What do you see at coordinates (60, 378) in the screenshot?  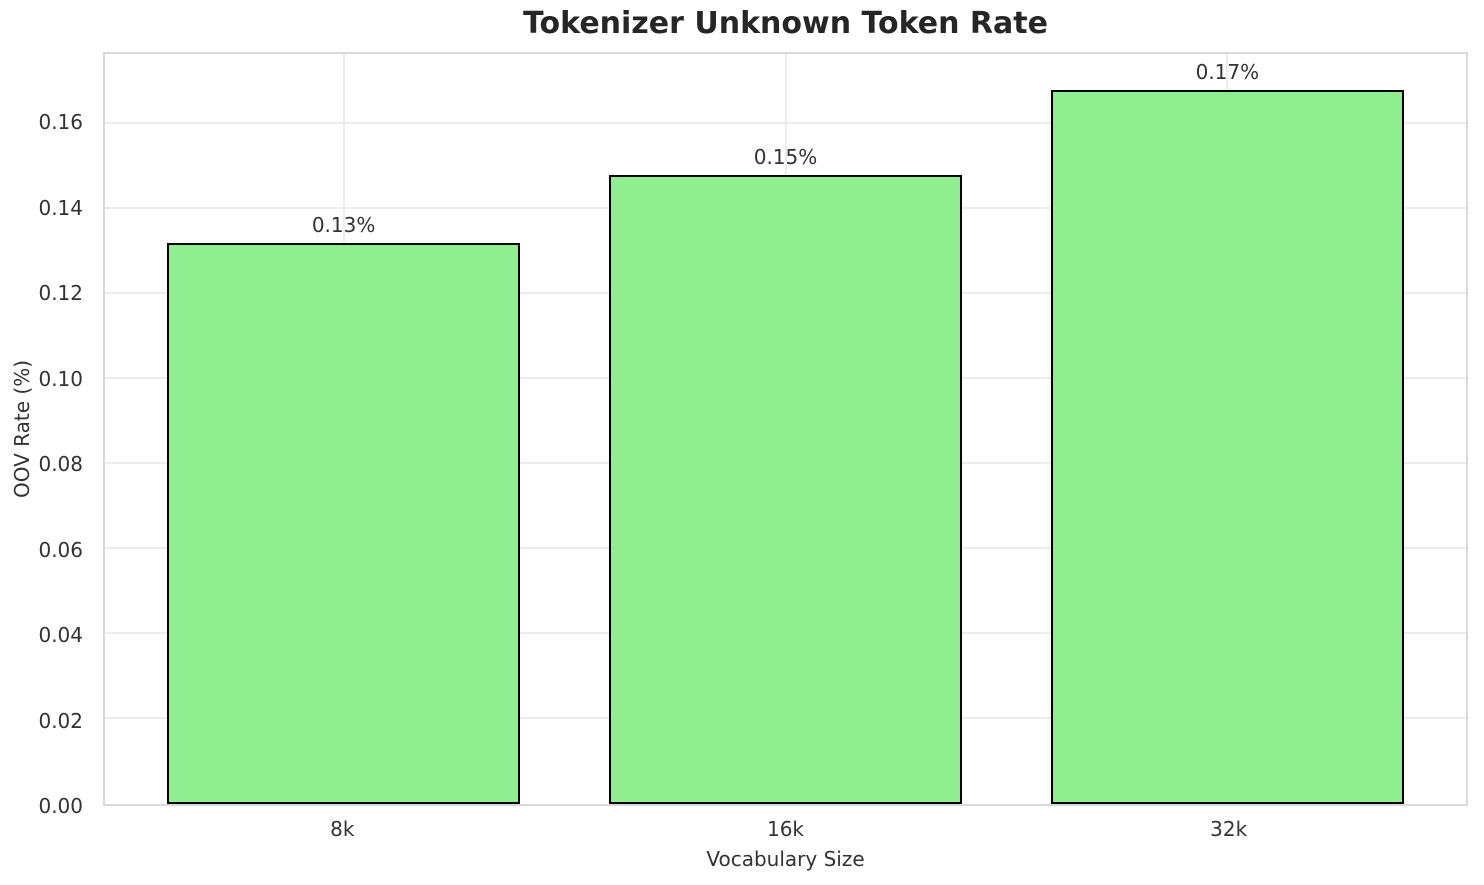 I see `y-tick-label: 0.10` at bounding box center [60, 378].